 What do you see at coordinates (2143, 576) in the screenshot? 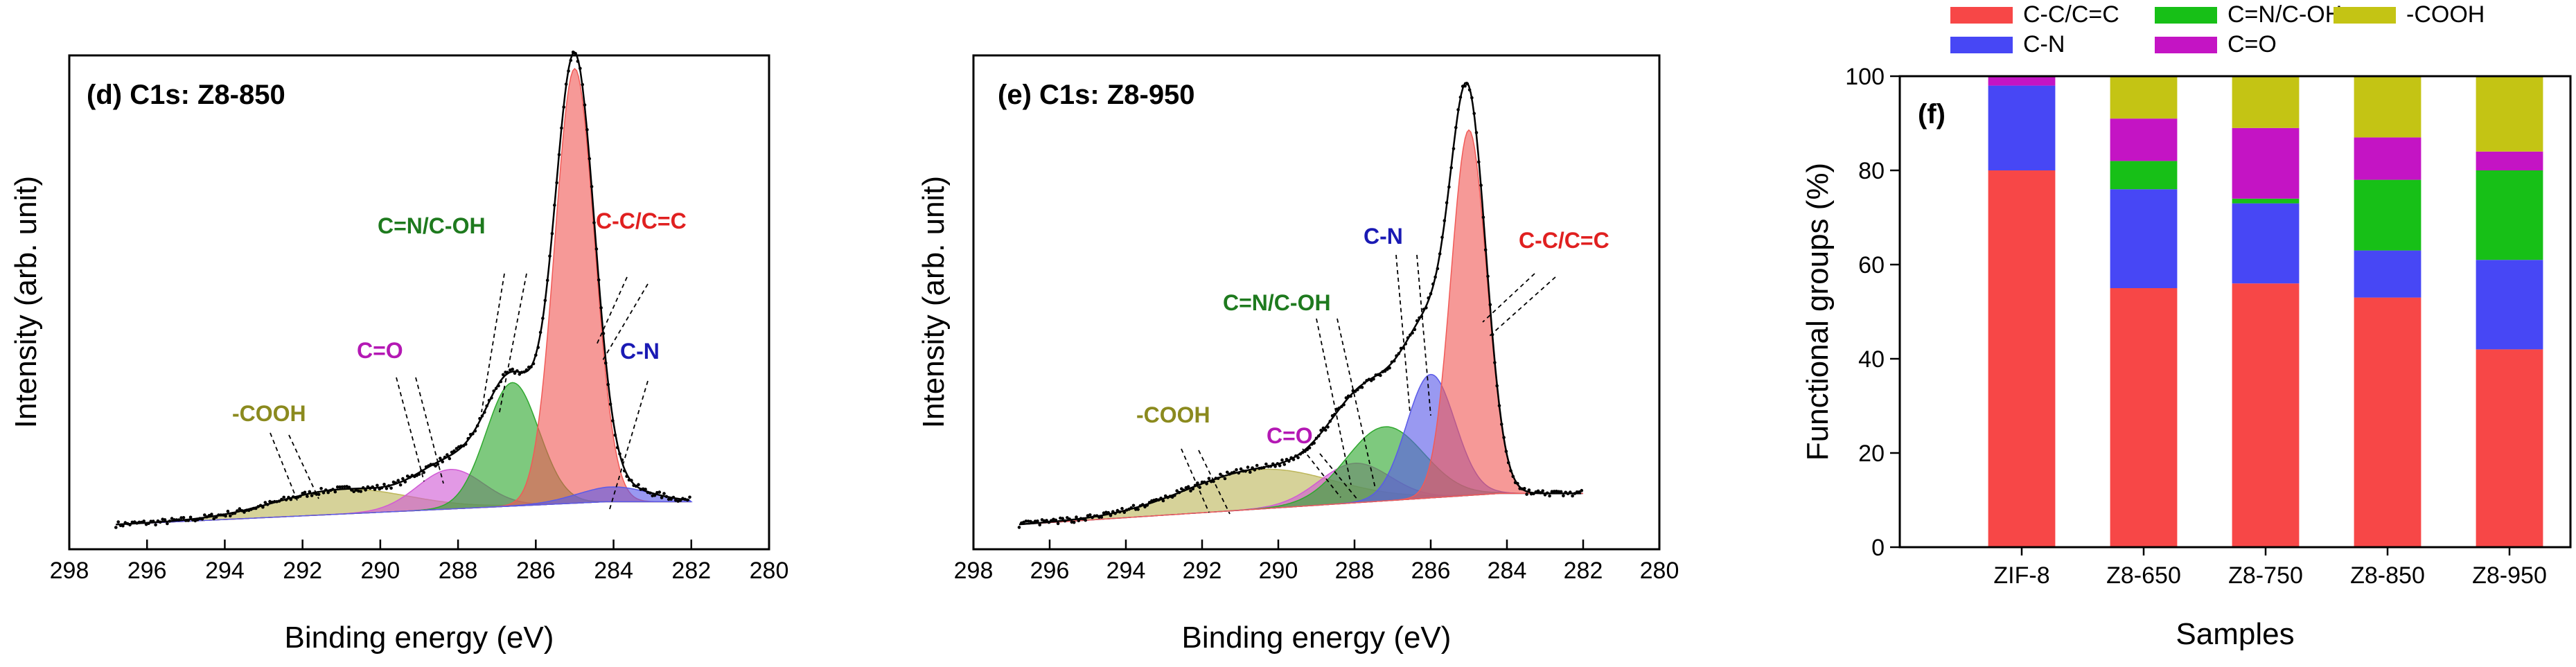
I see `x-tick-label: Z8-650` at bounding box center [2143, 576].